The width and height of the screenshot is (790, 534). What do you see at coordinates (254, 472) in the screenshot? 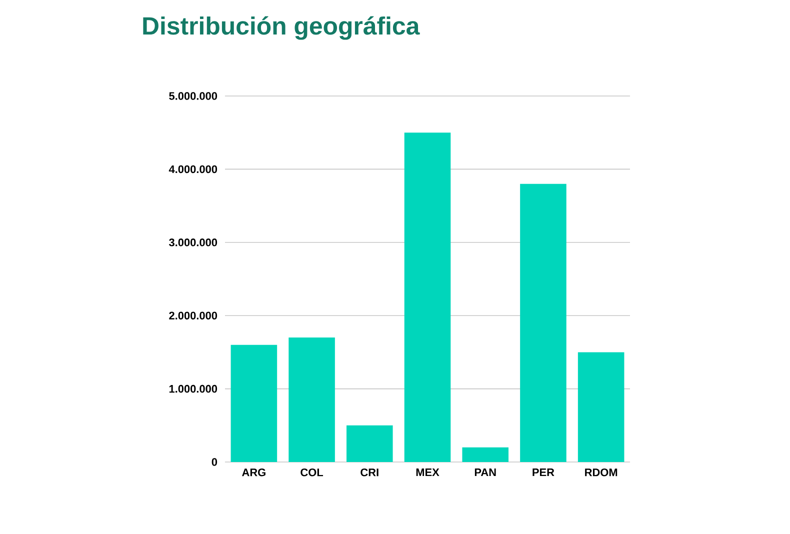
I see `x-tick-label: ARG` at bounding box center [254, 472].